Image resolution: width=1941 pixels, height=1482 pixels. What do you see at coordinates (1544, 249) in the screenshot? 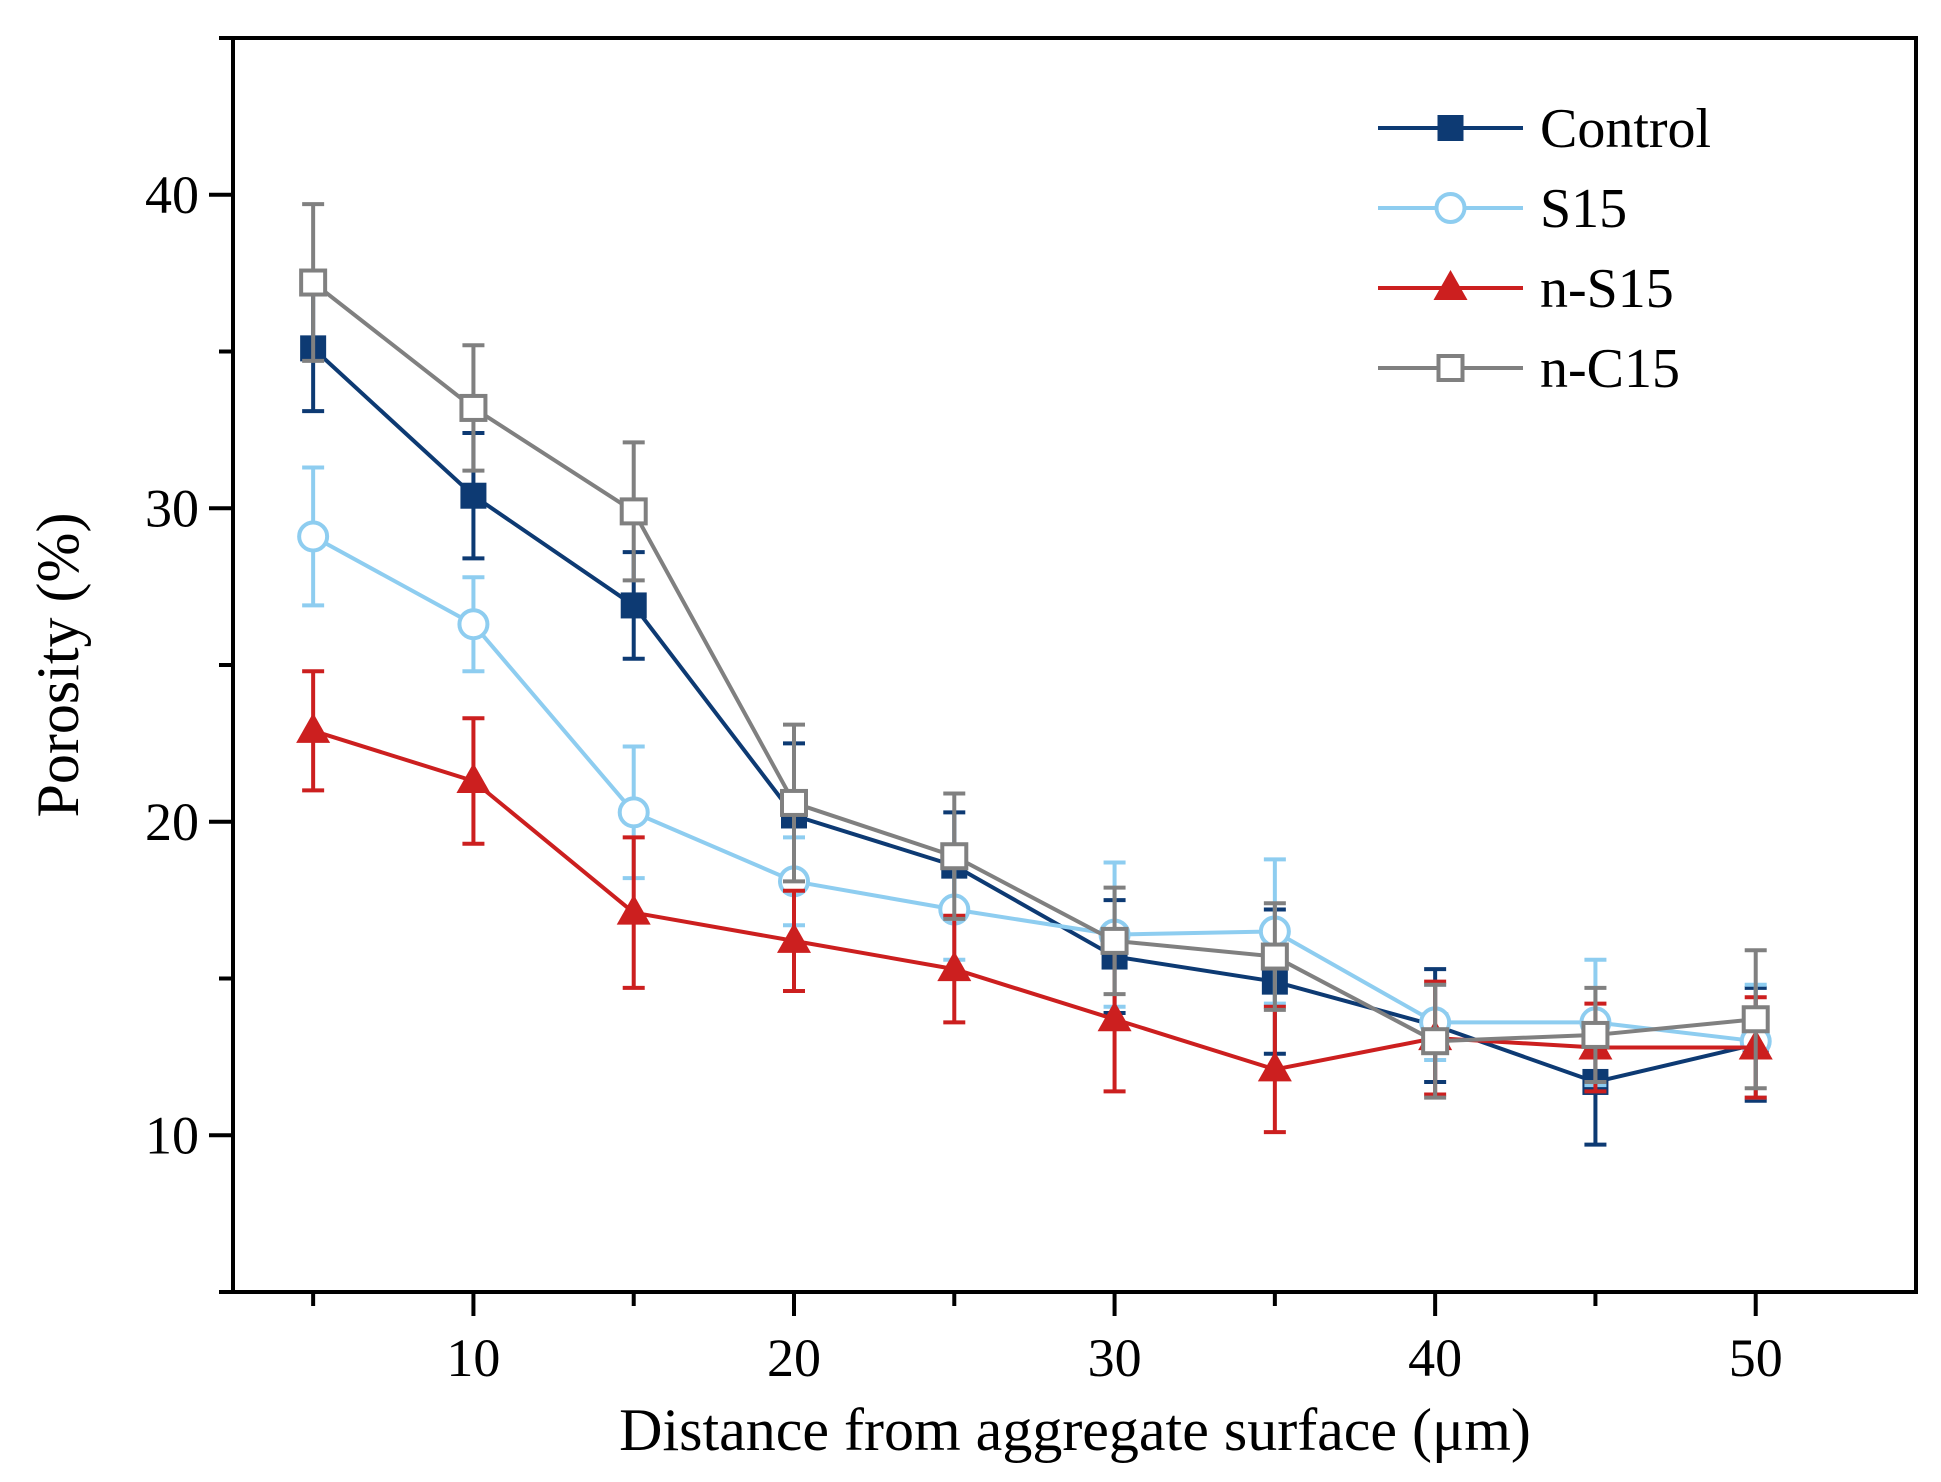
I see `legend: Control S15 n-S15 n-C15` at bounding box center [1544, 249].